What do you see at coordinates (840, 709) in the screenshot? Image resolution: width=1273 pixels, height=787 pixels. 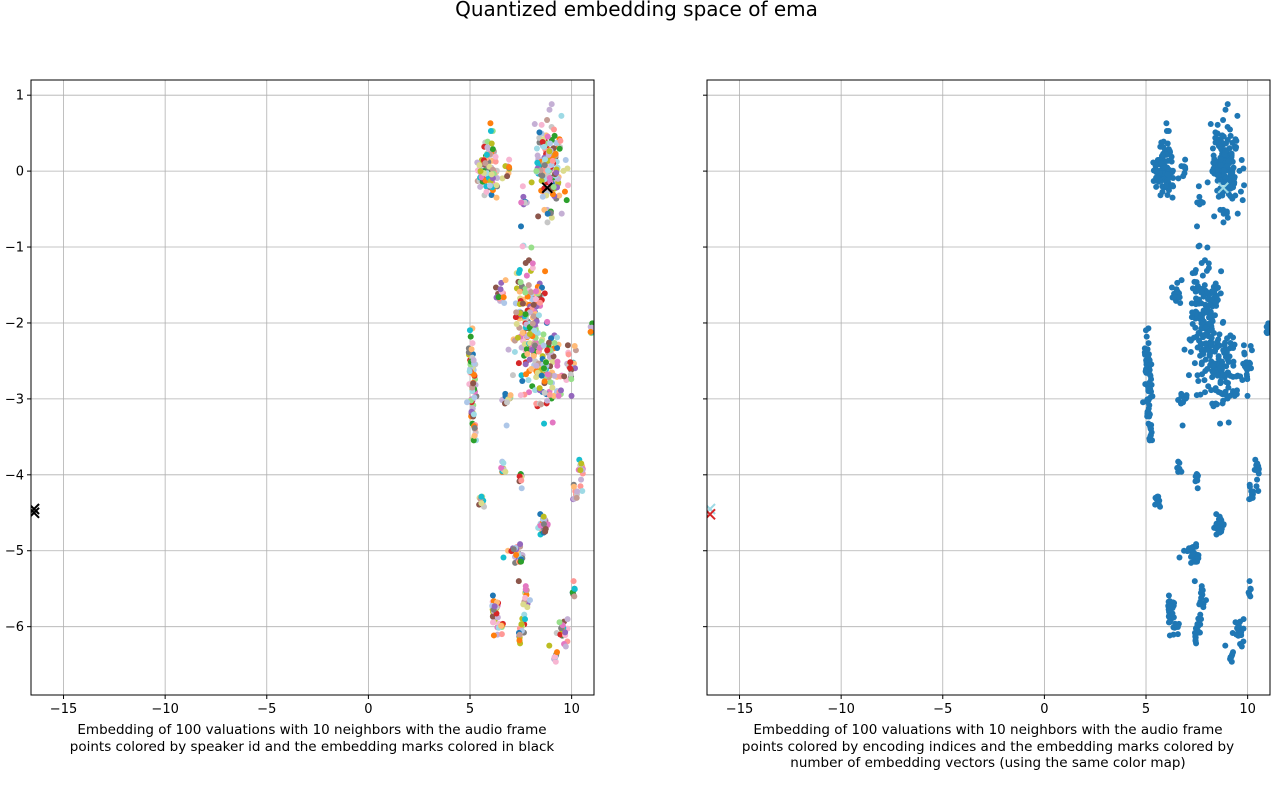 I see `x-tick-label: −10` at bounding box center [840, 709].